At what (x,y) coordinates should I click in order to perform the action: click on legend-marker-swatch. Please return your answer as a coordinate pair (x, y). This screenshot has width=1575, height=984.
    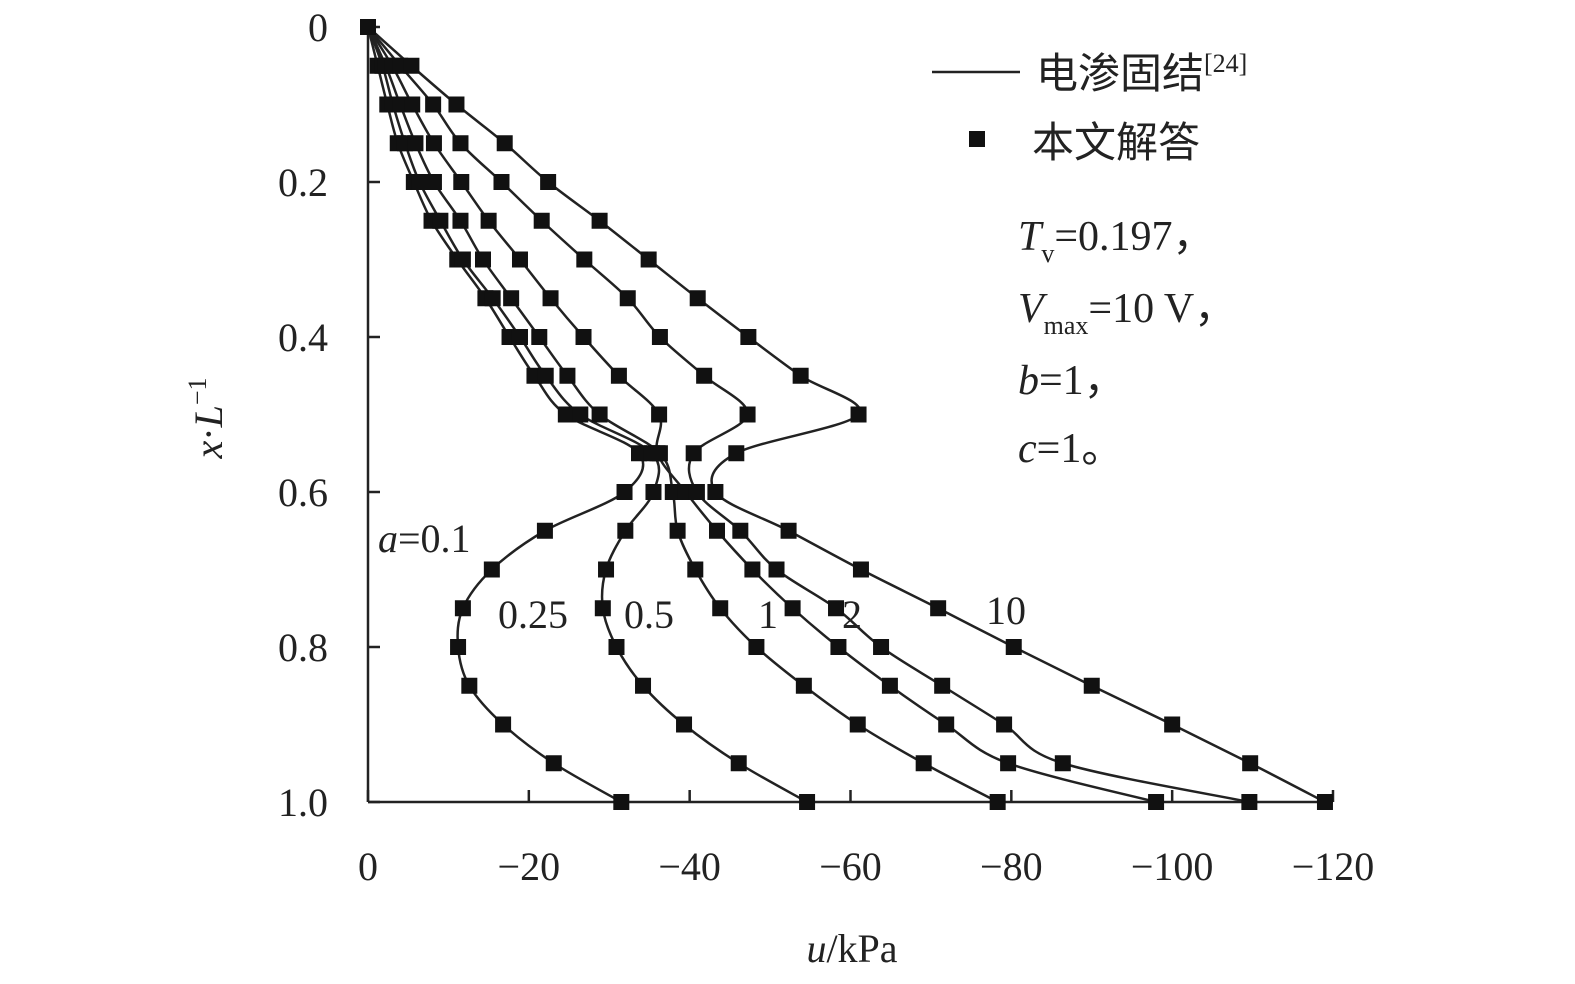
    Looking at the image, I should click on (977, 139).